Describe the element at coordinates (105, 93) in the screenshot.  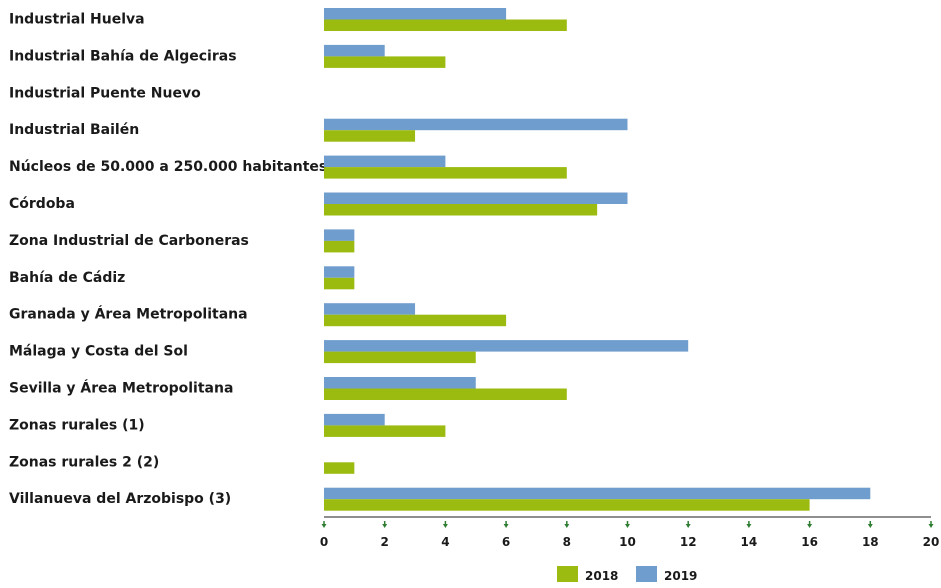
I see `category-label: Industrial Puente Nuevo` at that location.